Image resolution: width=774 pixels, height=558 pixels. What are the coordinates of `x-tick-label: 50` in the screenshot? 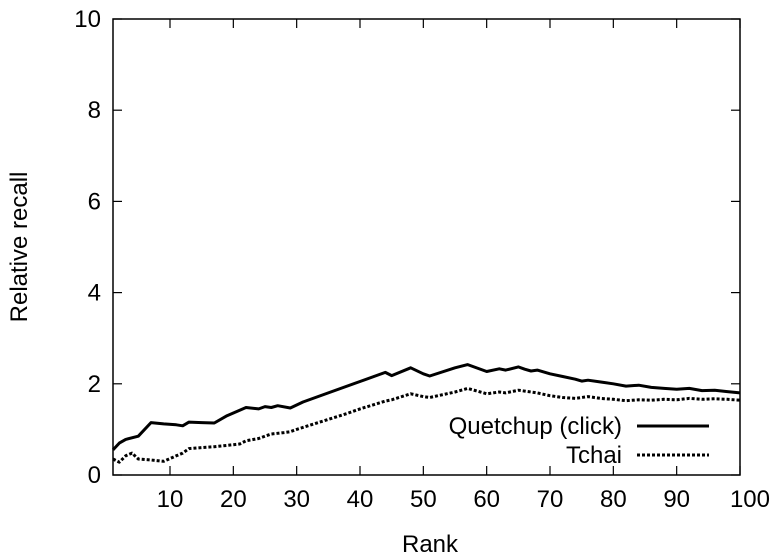 It's located at (423, 499).